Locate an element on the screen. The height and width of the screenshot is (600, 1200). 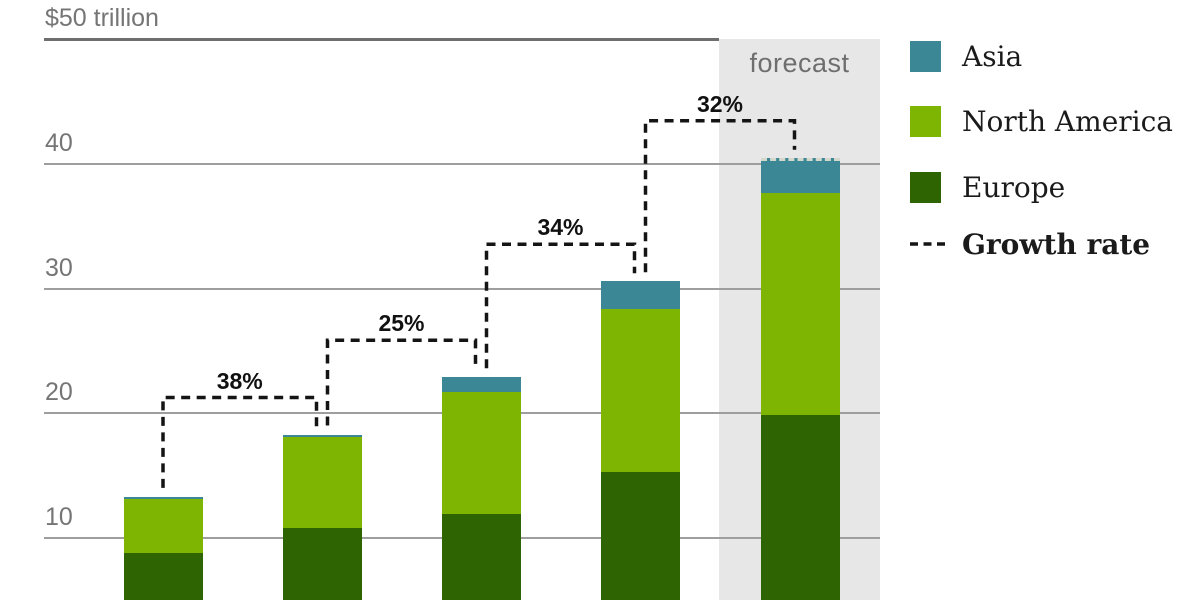
legend-label-growth-rate: Growth rate is located at coordinates (1056, 244).